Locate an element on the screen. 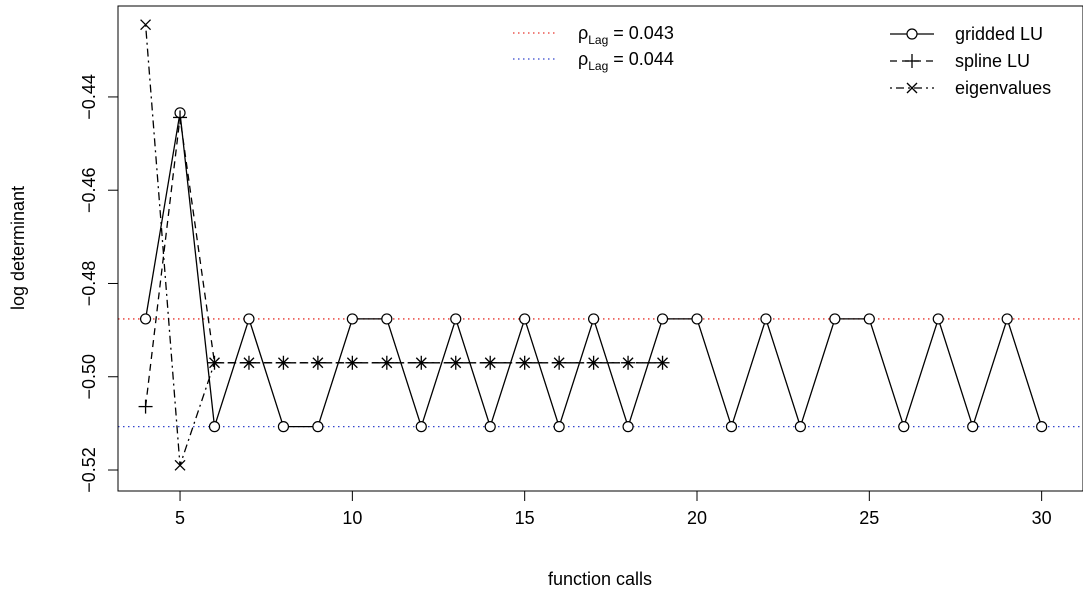  y-axis: −0.44 −0.46 −0.48 −0.50 −0.52 is located at coordinates (99, 283).